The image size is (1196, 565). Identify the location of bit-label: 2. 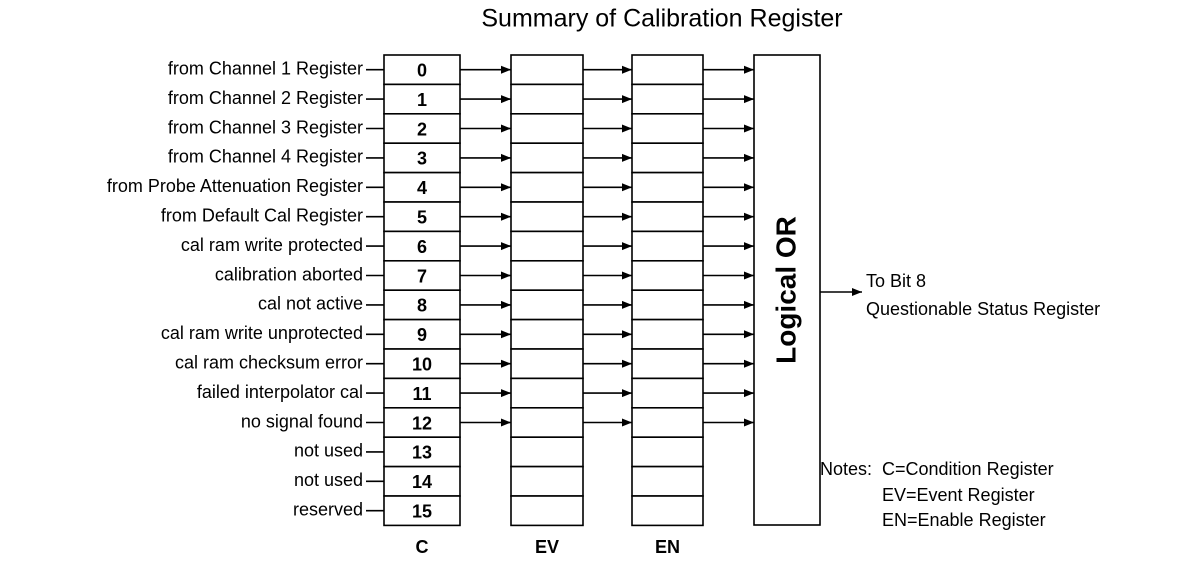
(422, 129).